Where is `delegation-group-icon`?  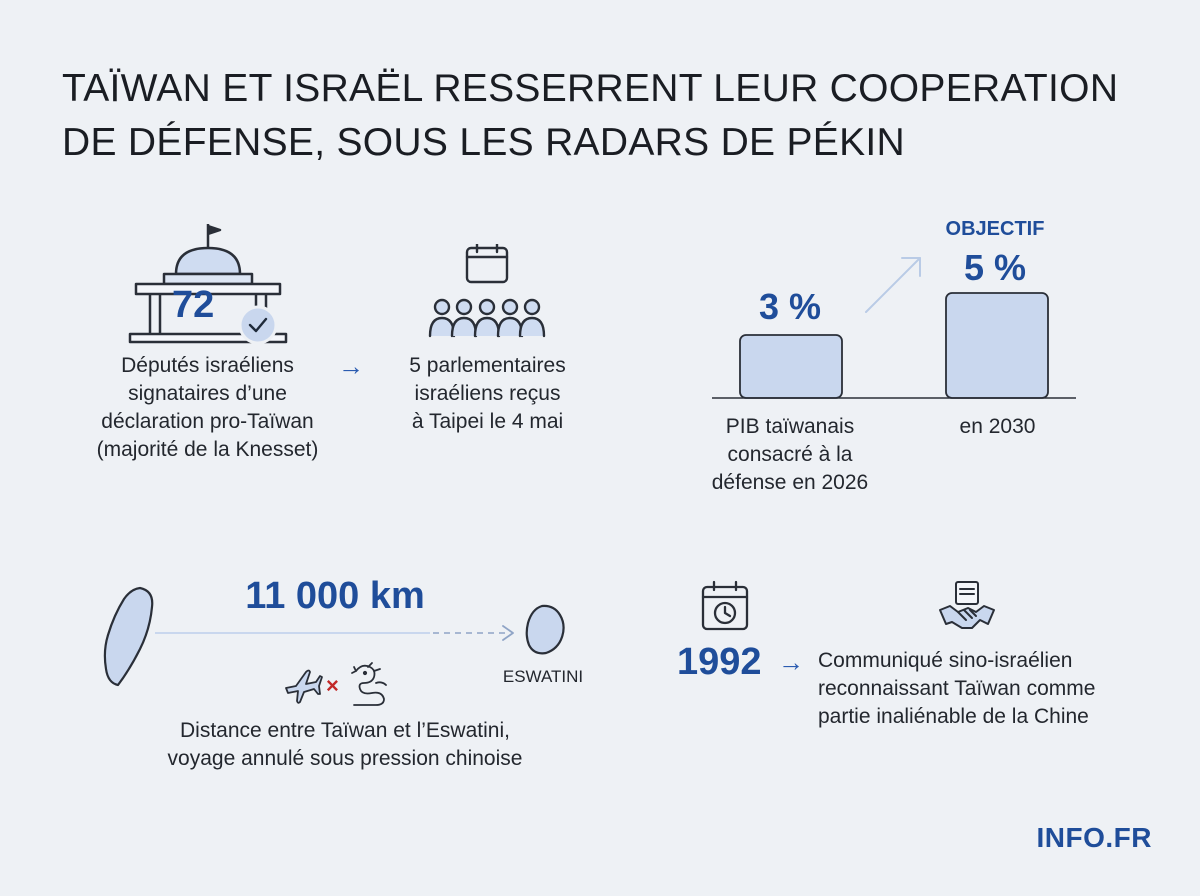
delegation-group-icon is located at coordinates (487, 291).